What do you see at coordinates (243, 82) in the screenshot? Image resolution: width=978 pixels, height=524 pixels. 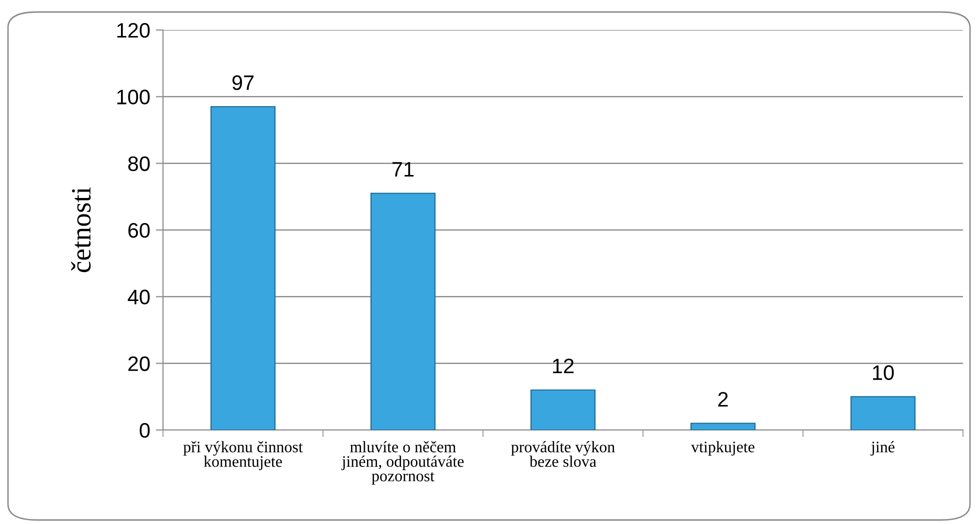 I see `data-label: 97` at bounding box center [243, 82].